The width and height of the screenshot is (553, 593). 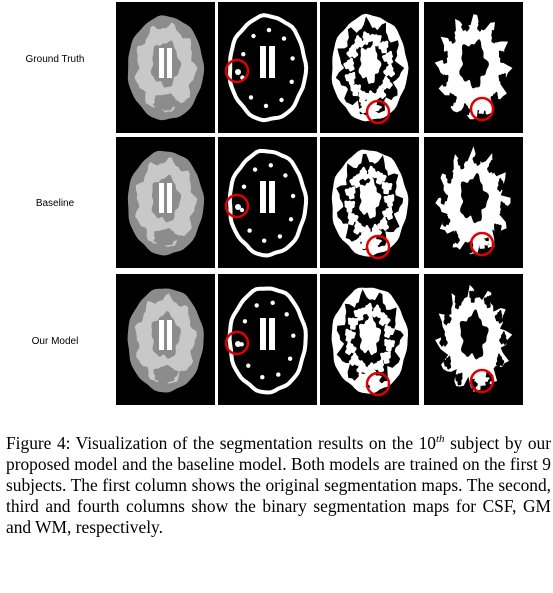 I want to click on brain-panel-baseline-csf-binary, so click(x=267, y=202).